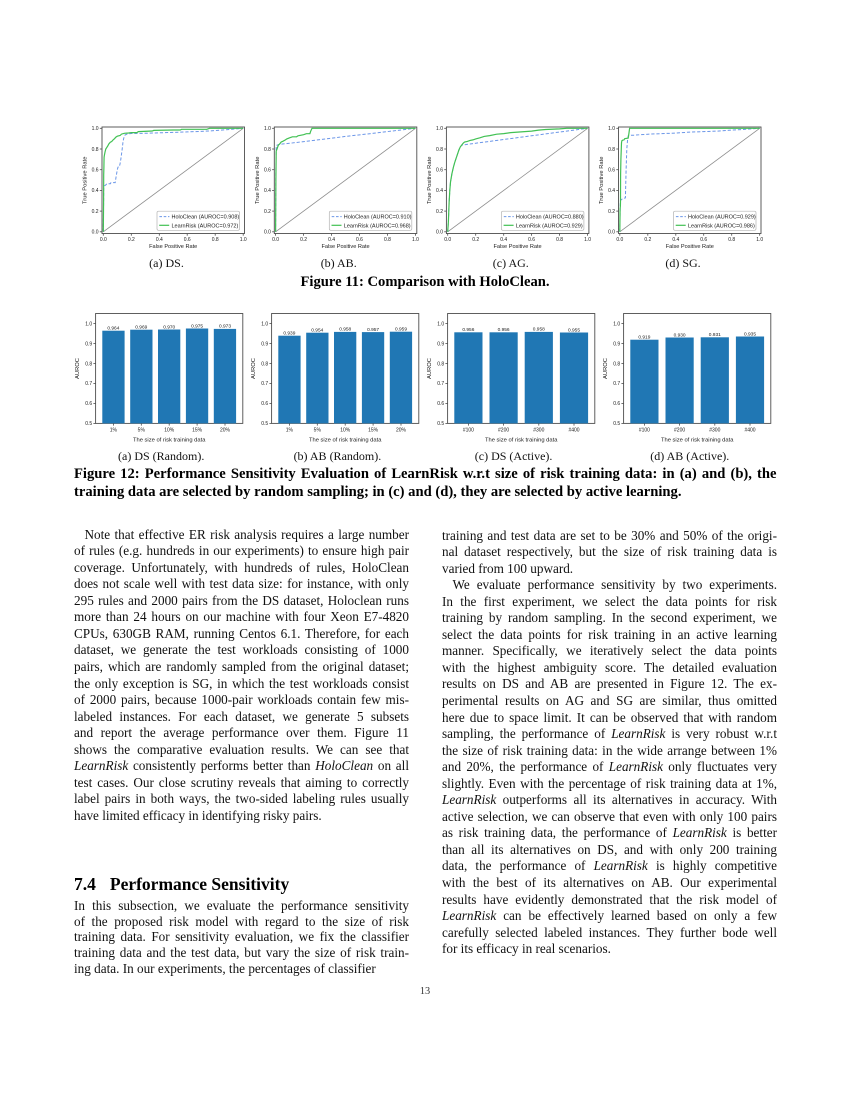 This screenshot has height=1100, width=850. I want to click on svg-text: 15%, so click(197, 431).